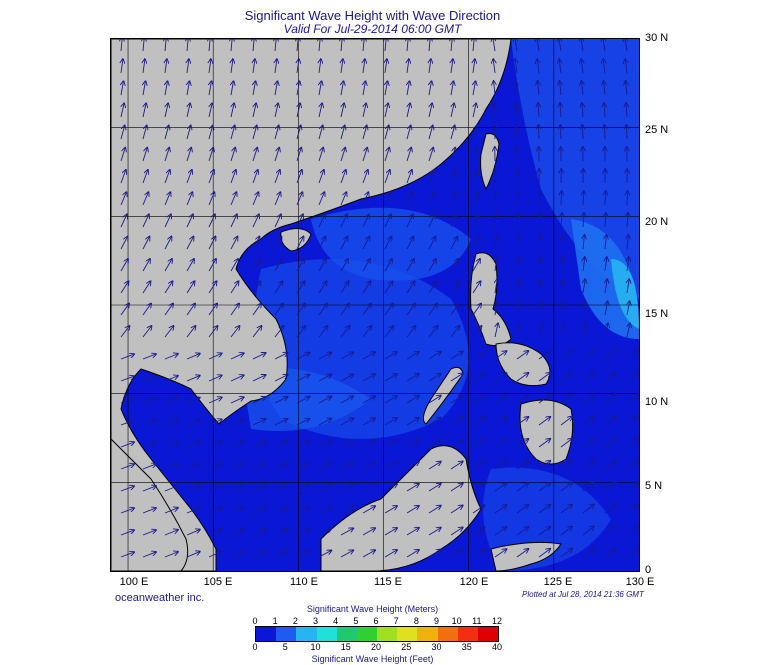 The height and width of the screenshot is (665, 775). Describe the element at coordinates (657, 130) in the screenshot. I see `lat-label-25n: 25 N` at that location.